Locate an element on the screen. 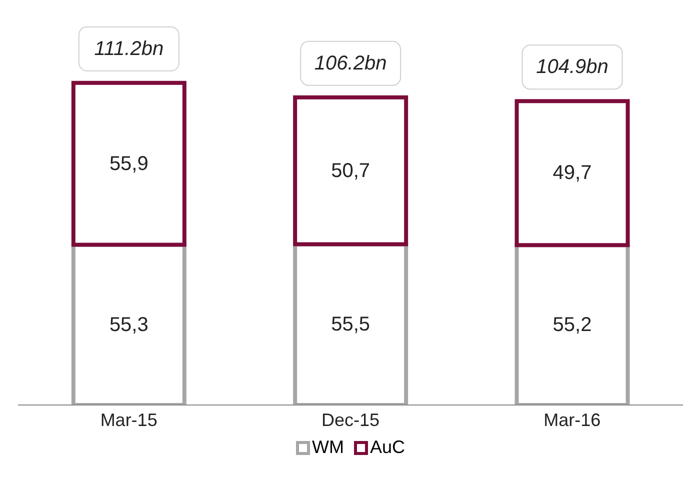  legend-label: AuC is located at coordinates (386, 447).